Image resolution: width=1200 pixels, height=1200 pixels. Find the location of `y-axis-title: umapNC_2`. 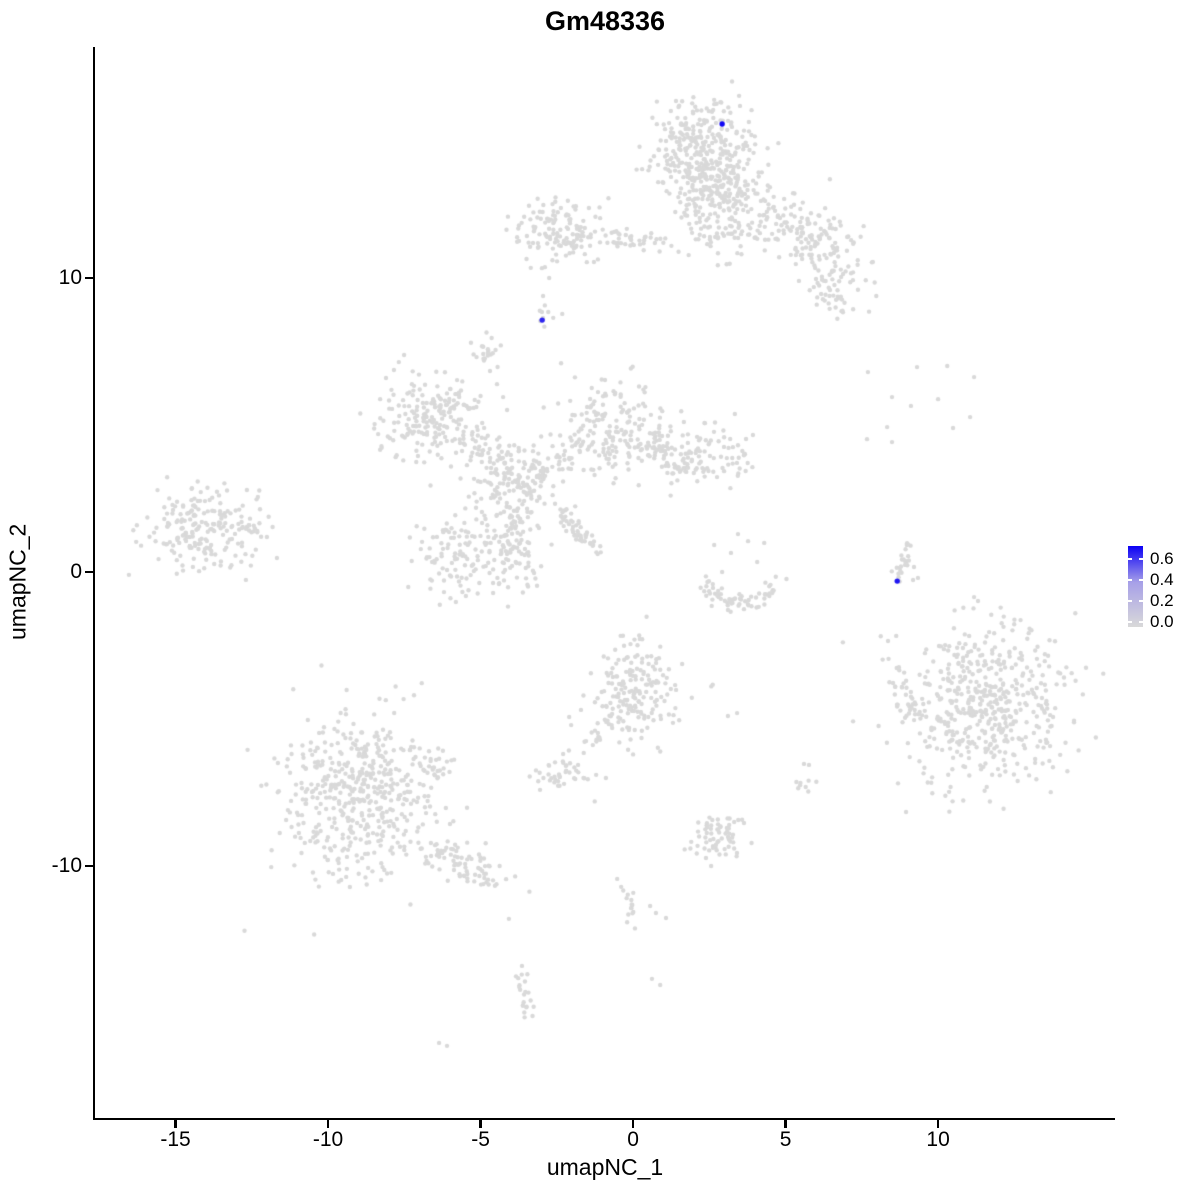

y-axis-title: umapNC_2 is located at coordinates (17, 582).